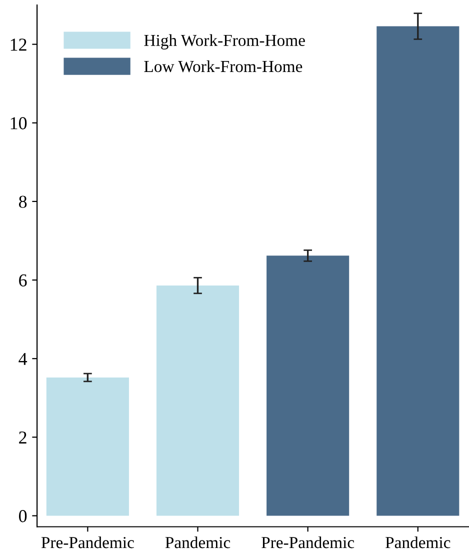 This screenshot has width=469, height=558. What do you see at coordinates (23, 358) in the screenshot?
I see `y-tick-label: 4` at bounding box center [23, 358].